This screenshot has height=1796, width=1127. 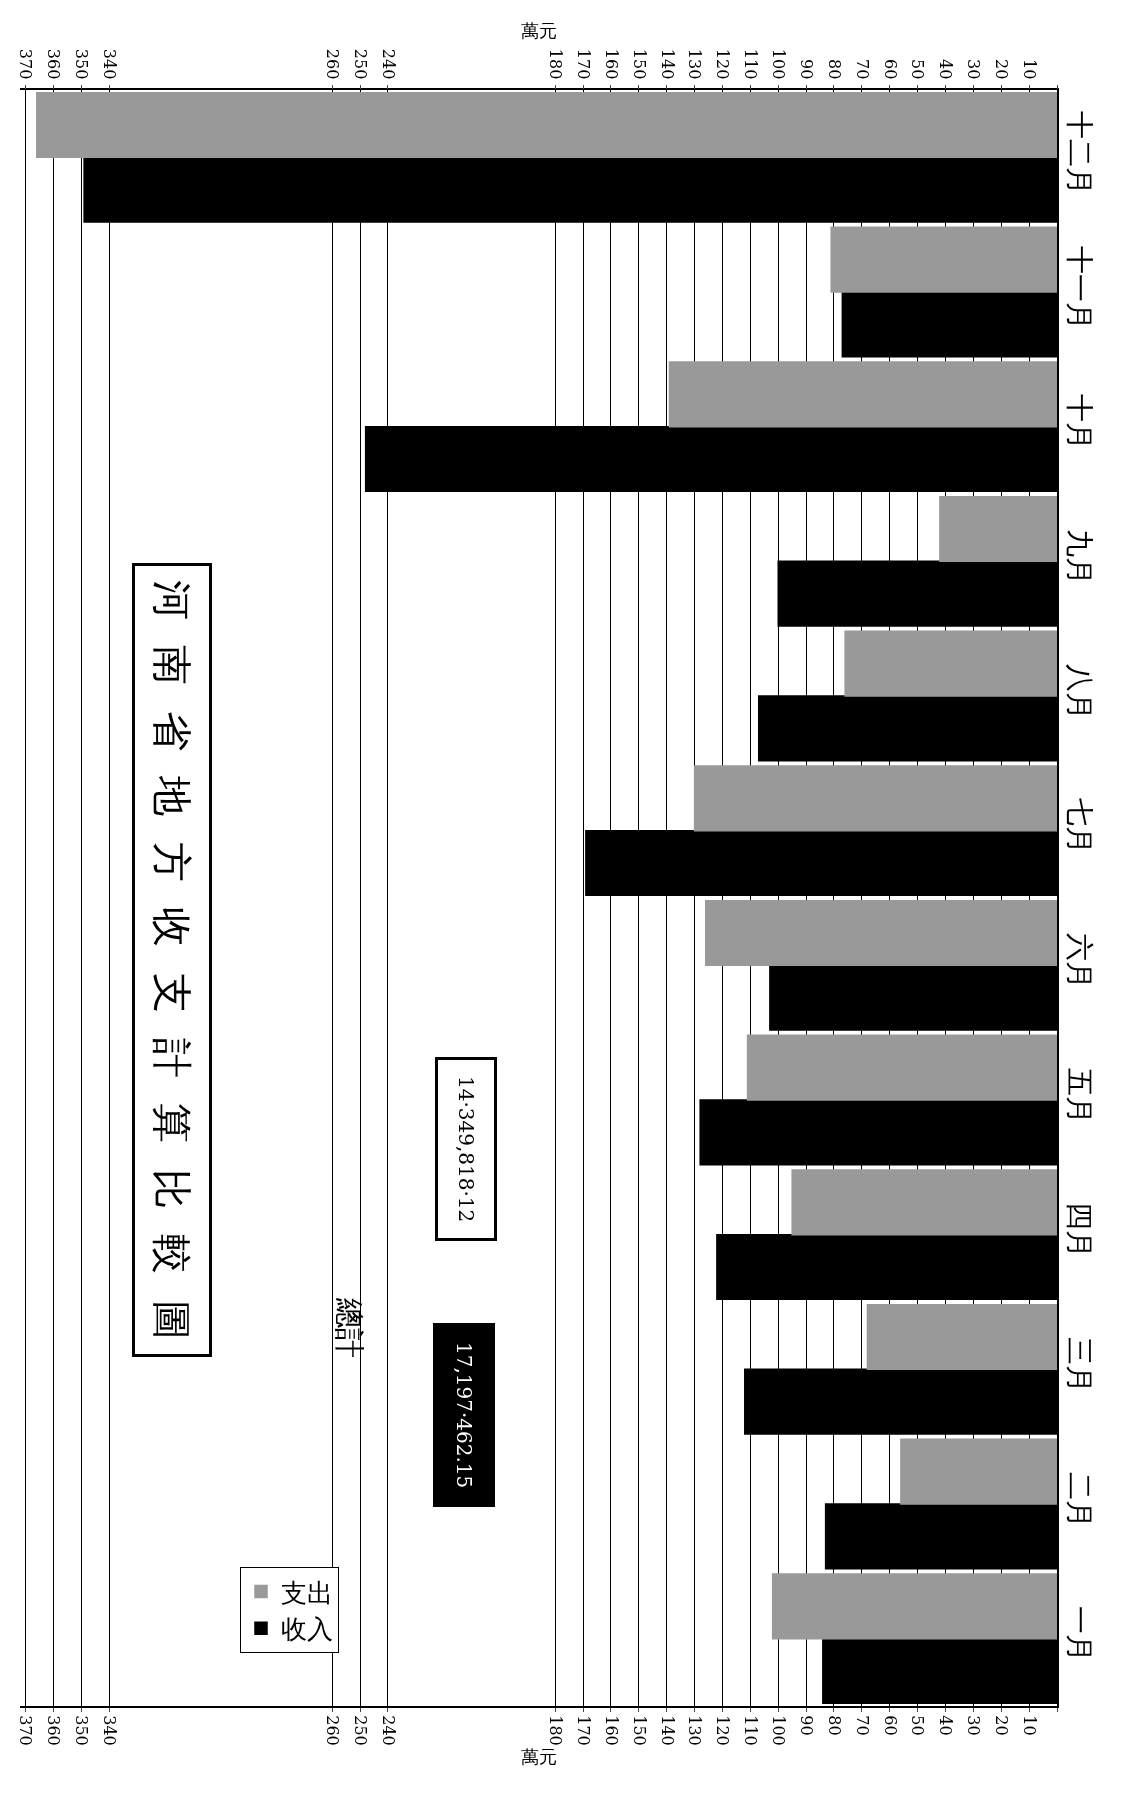 What do you see at coordinates (466, 1149) in the screenshot?
I see `annotation: 14·349,818·12` at bounding box center [466, 1149].